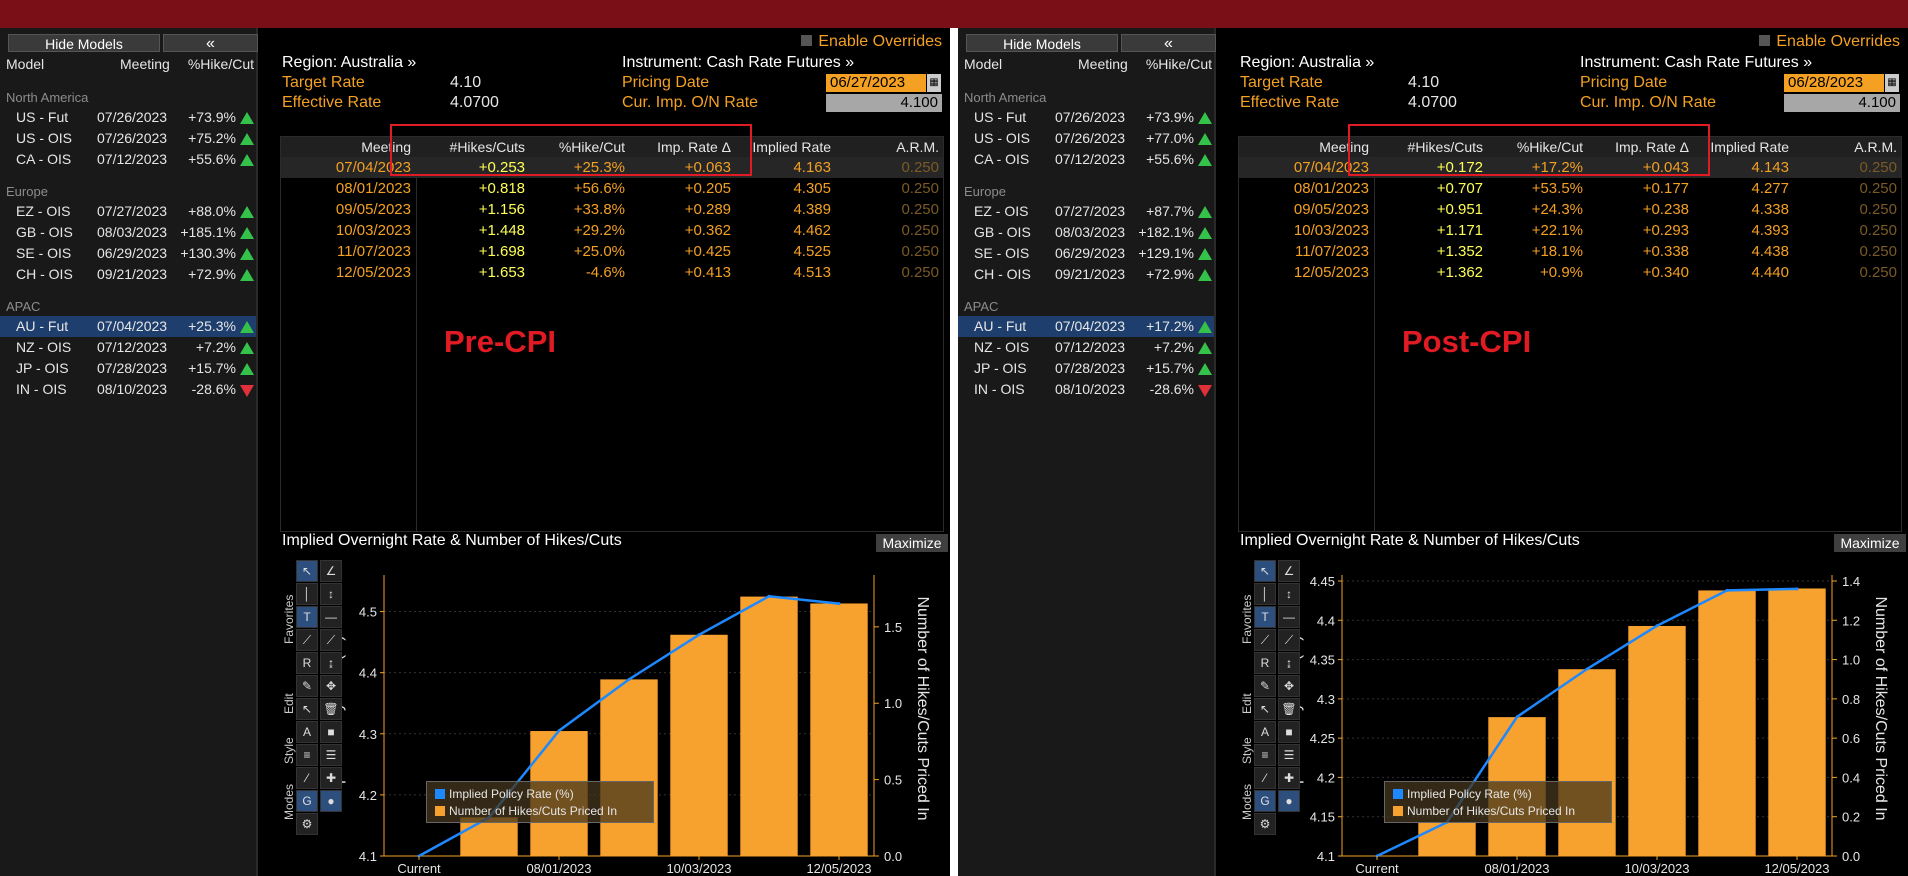 The width and height of the screenshot is (1908, 876). What do you see at coordinates (1834, 83) in the screenshot?
I see `pricing-date-input: 06/28/2023` at bounding box center [1834, 83].